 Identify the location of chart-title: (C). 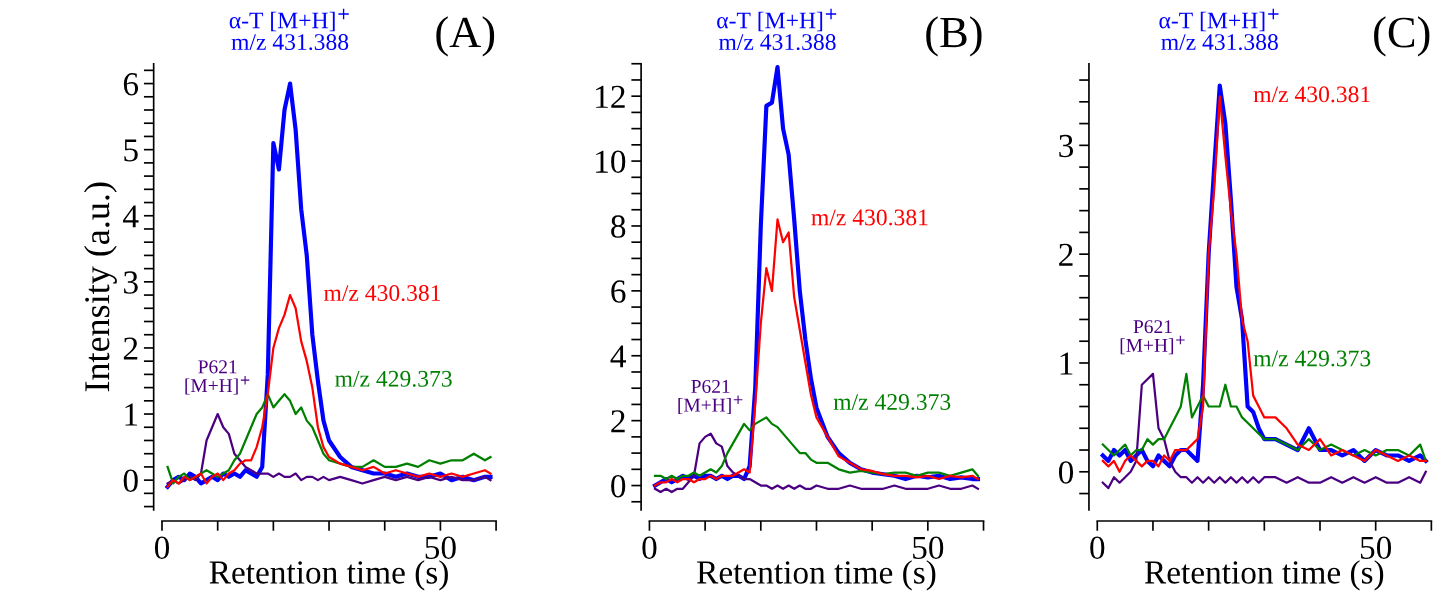
(1402, 36).